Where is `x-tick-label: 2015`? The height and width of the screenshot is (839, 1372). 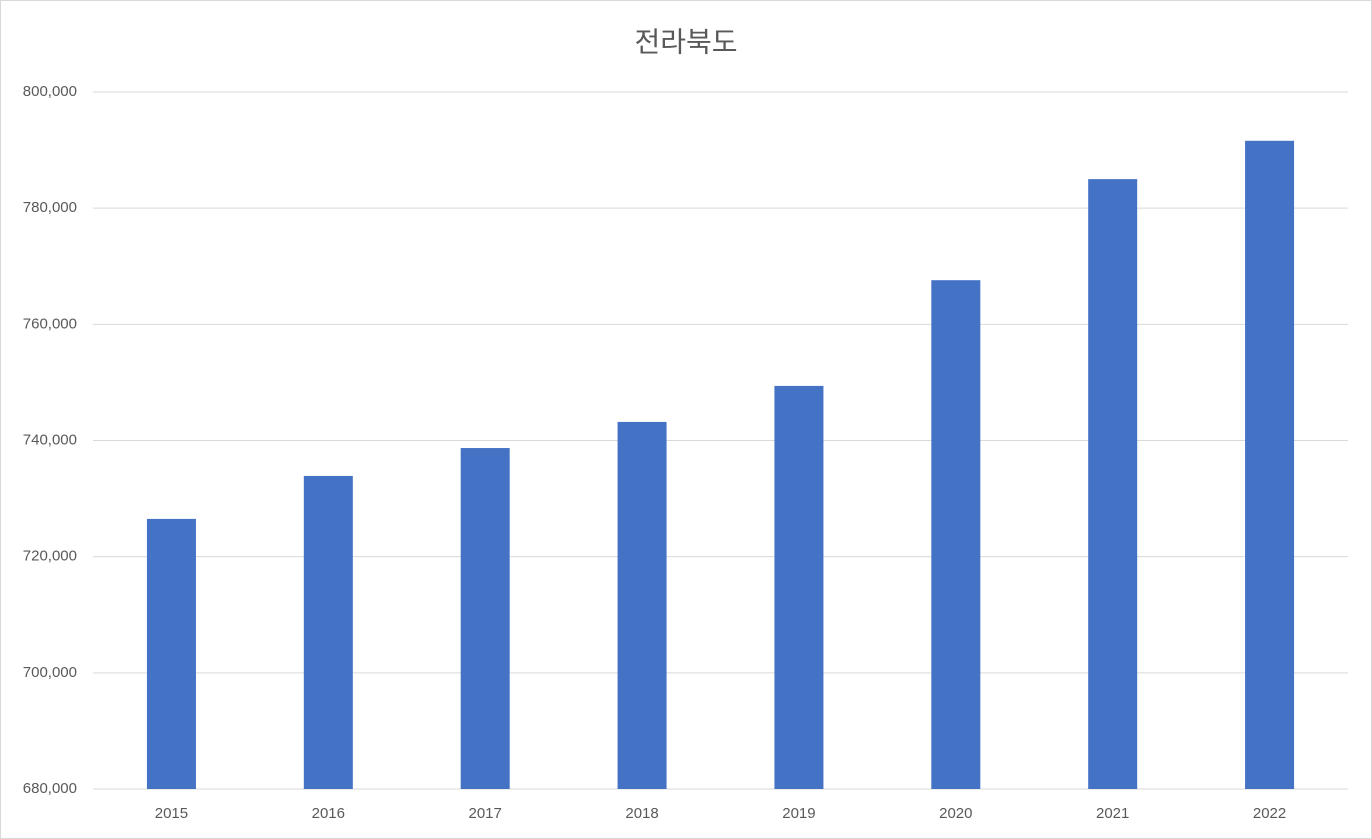 x-tick-label: 2015 is located at coordinates (171, 813).